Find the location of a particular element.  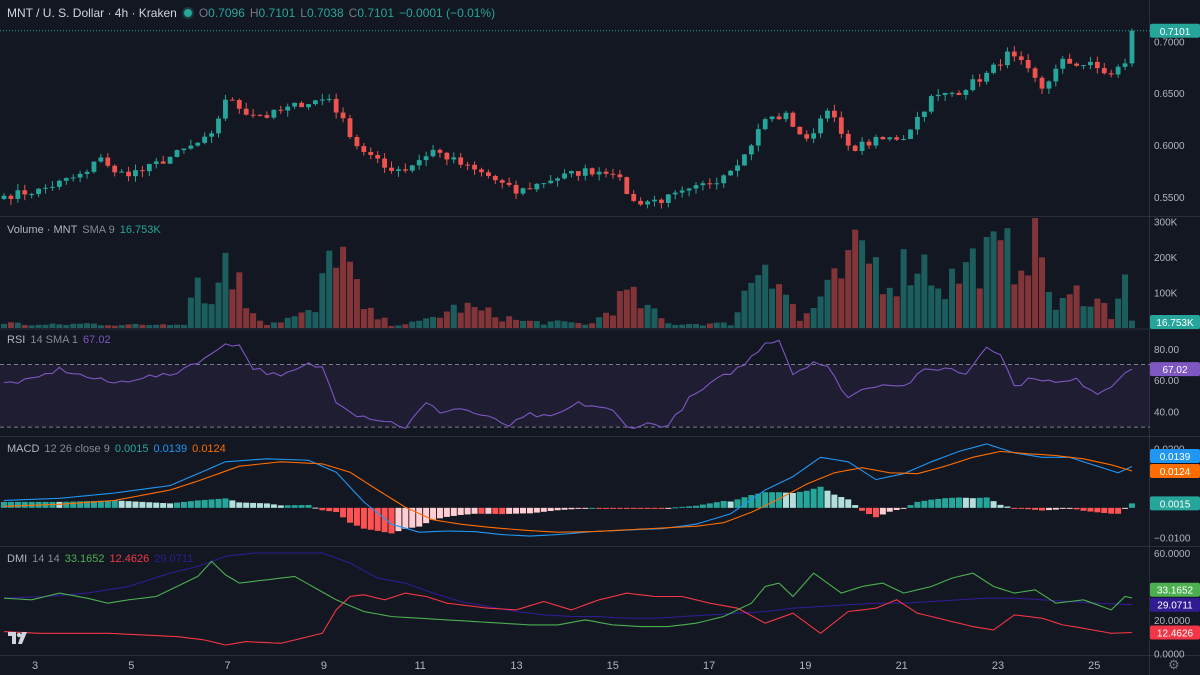

volume-legend: Volume · MNT SMA 9 16.753K is located at coordinates (84, 230).